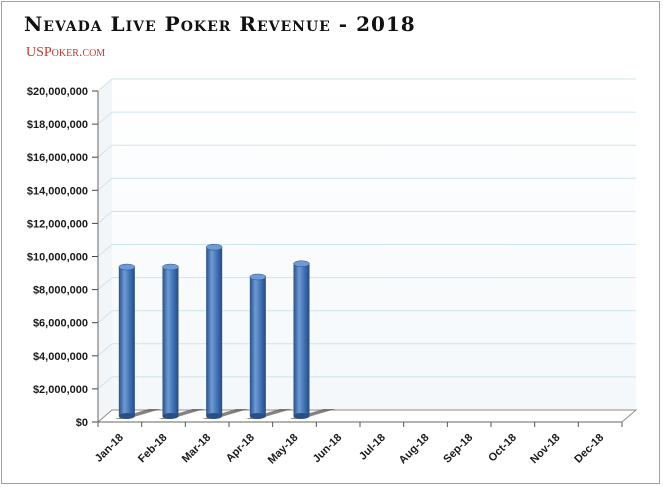 This screenshot has height=487, width=663. What do you see at coordinates (502, 448) in the screenshot?
I see `x-tick-label: Oct-18` at bounding box center [502, 448].